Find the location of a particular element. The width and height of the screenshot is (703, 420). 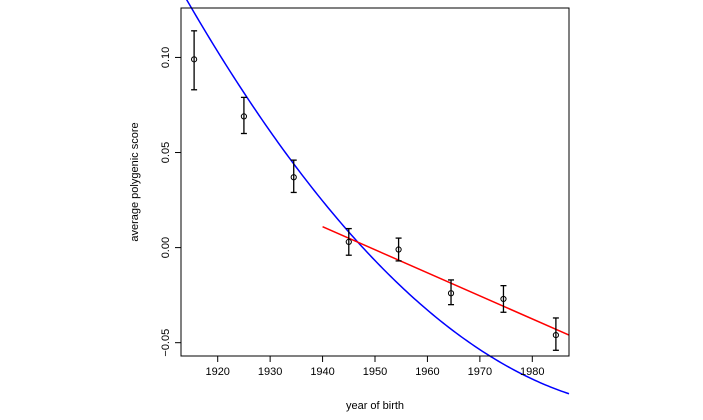

y-tick-label: 0.05 is located at coordinates (166, 152).